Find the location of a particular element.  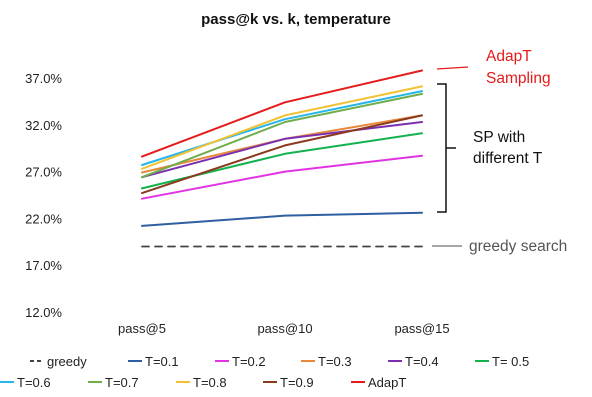

y-tick-label: 27.0% is located at coordinates (43, 172).